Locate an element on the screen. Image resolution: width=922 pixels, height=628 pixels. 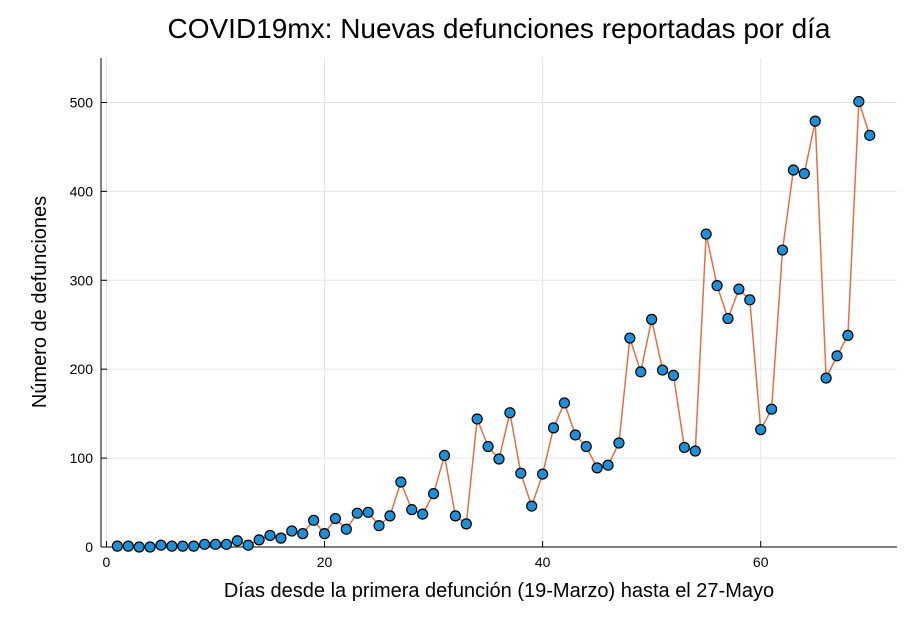
x-tick-label: 0 is located at coordinates (107, 562).